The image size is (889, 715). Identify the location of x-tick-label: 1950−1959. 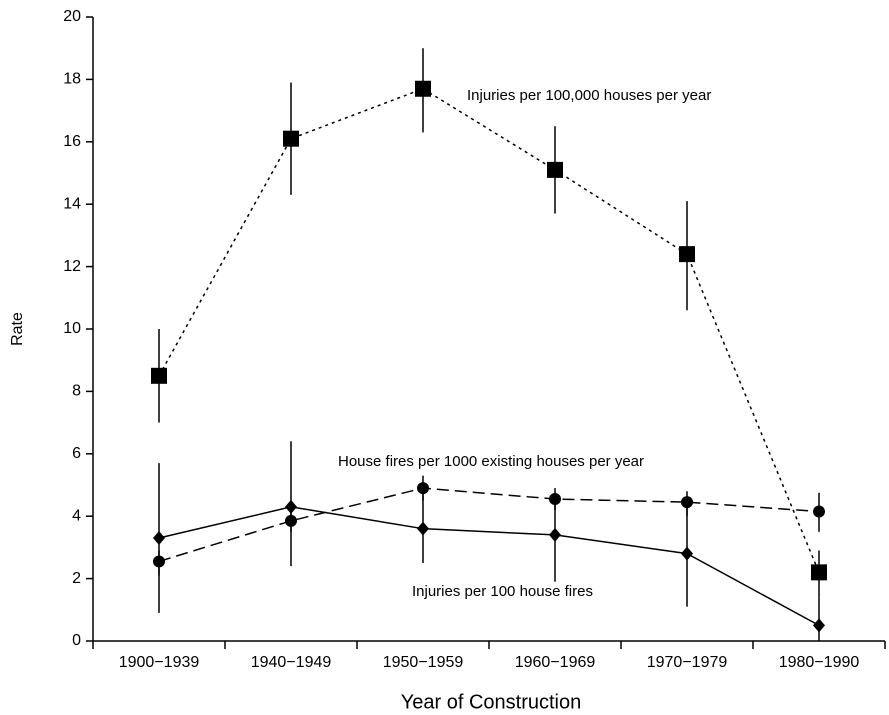
(423, 662).